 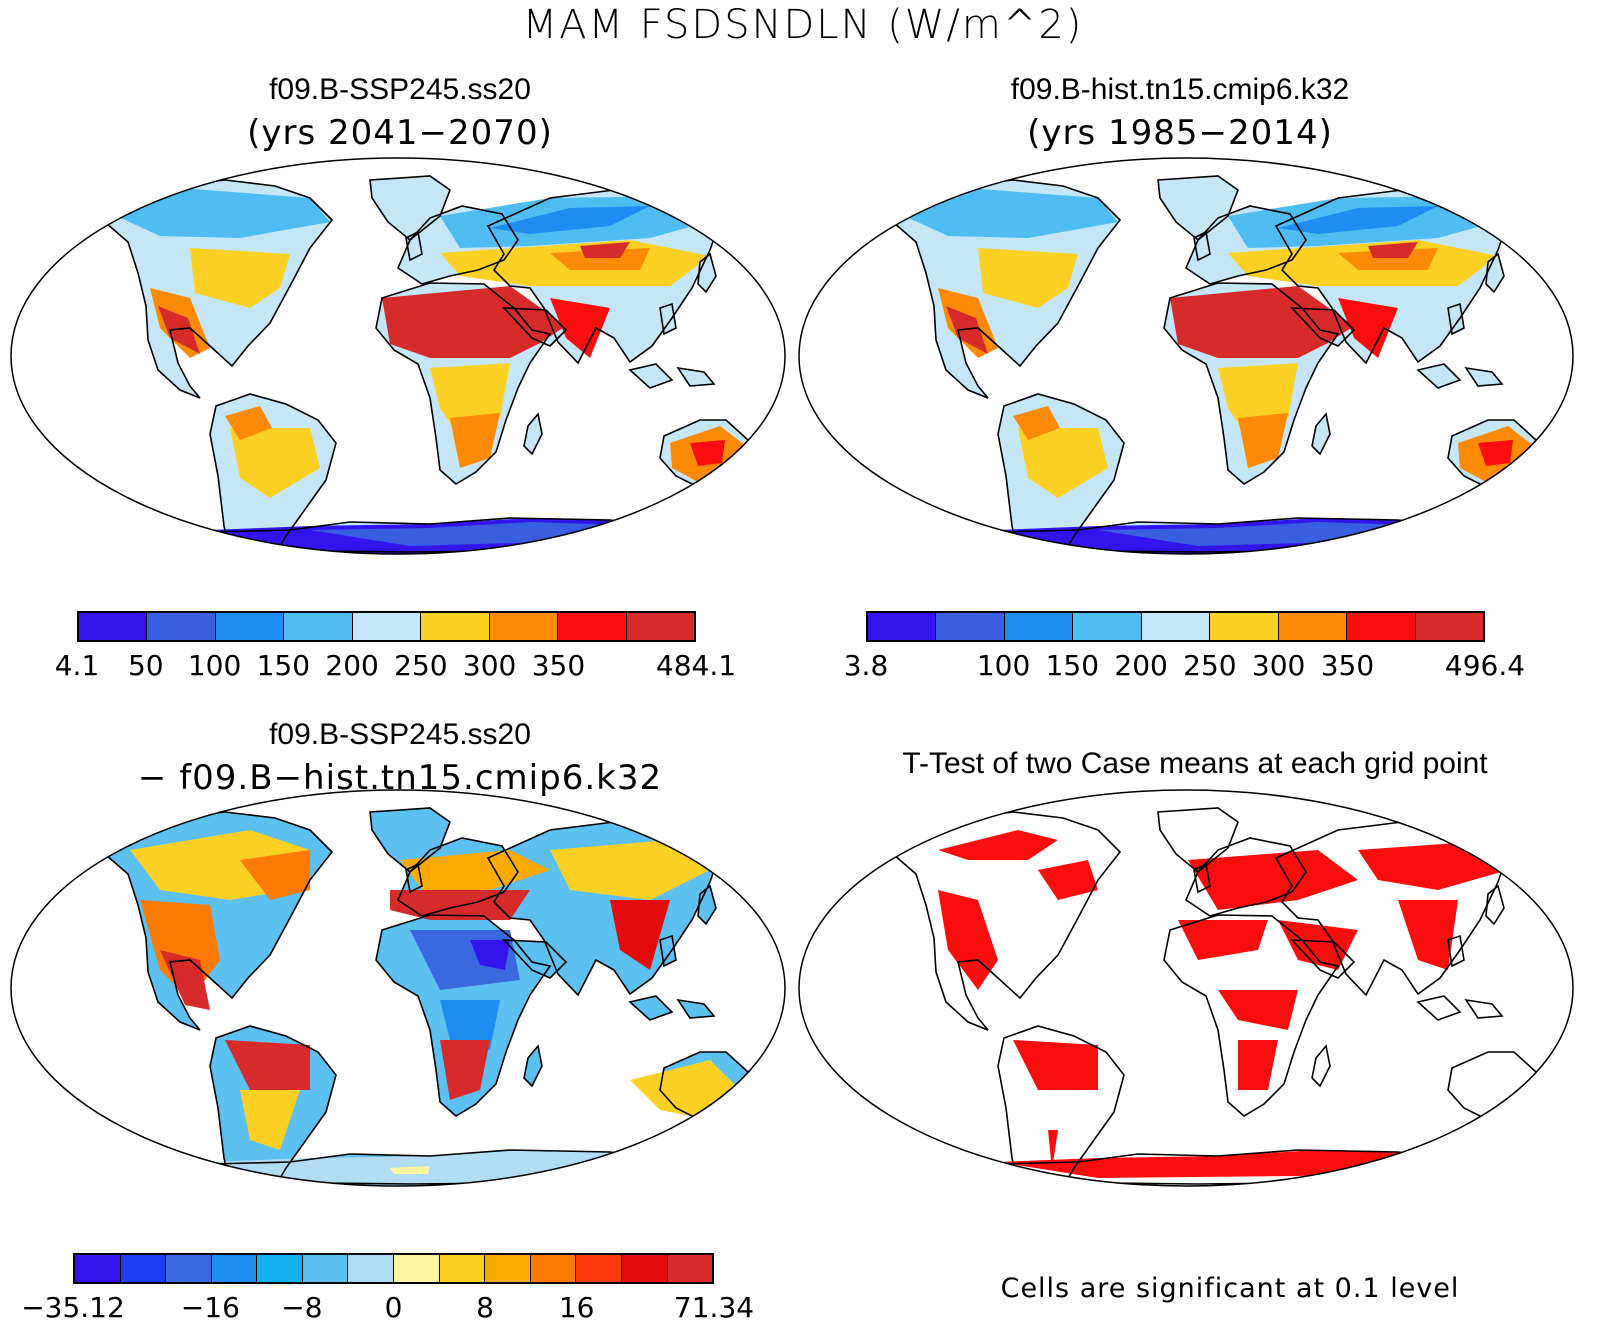 What do you see at coordinates (1186, 988) in the screenshot?
I see `map-panel-br` at bounding box center [1186, 988].